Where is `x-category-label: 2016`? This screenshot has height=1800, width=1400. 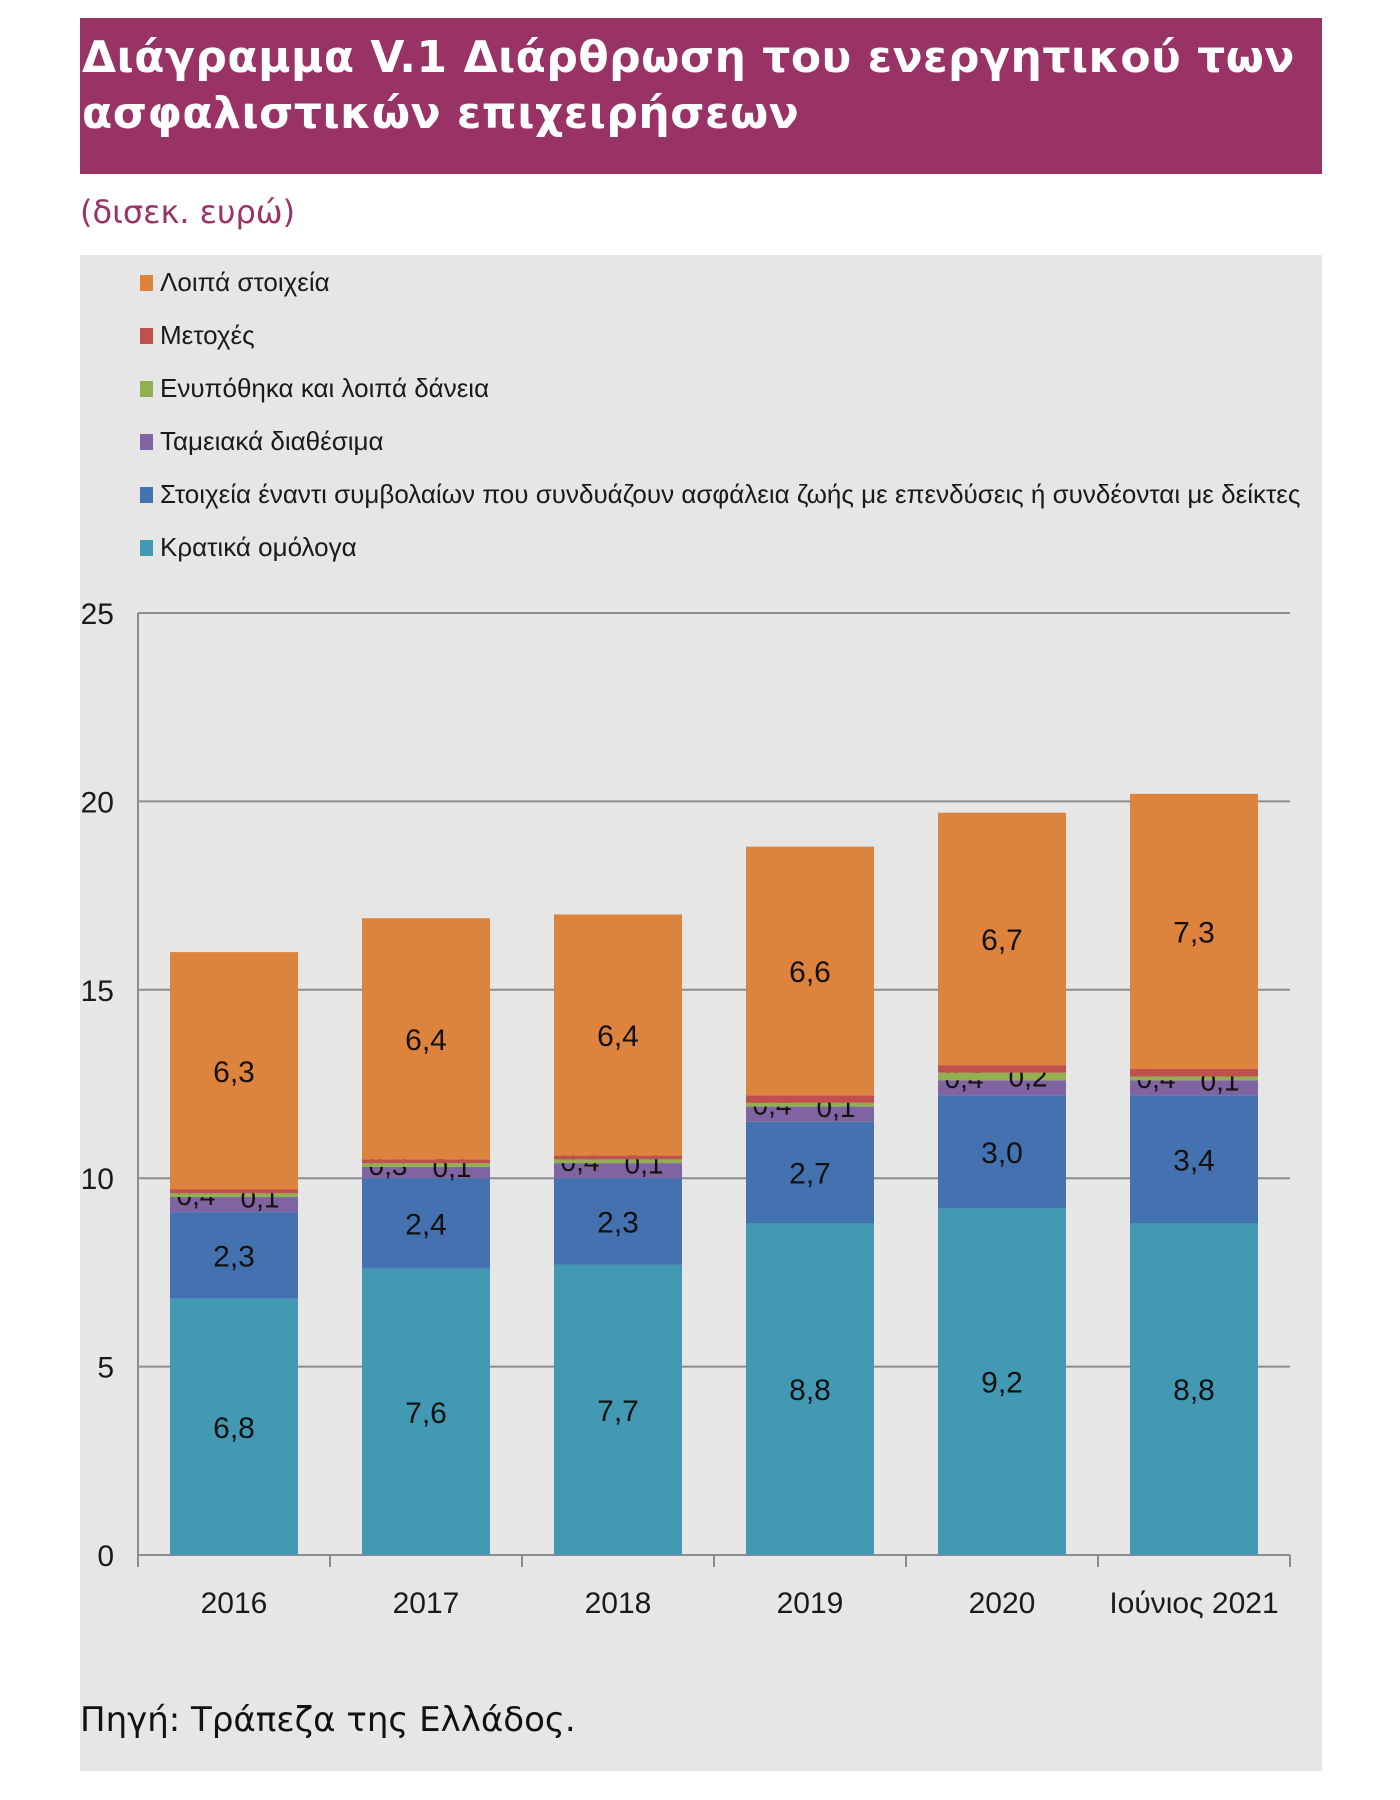 x-category-label: 2016 is located at coordinates (234, 1603).